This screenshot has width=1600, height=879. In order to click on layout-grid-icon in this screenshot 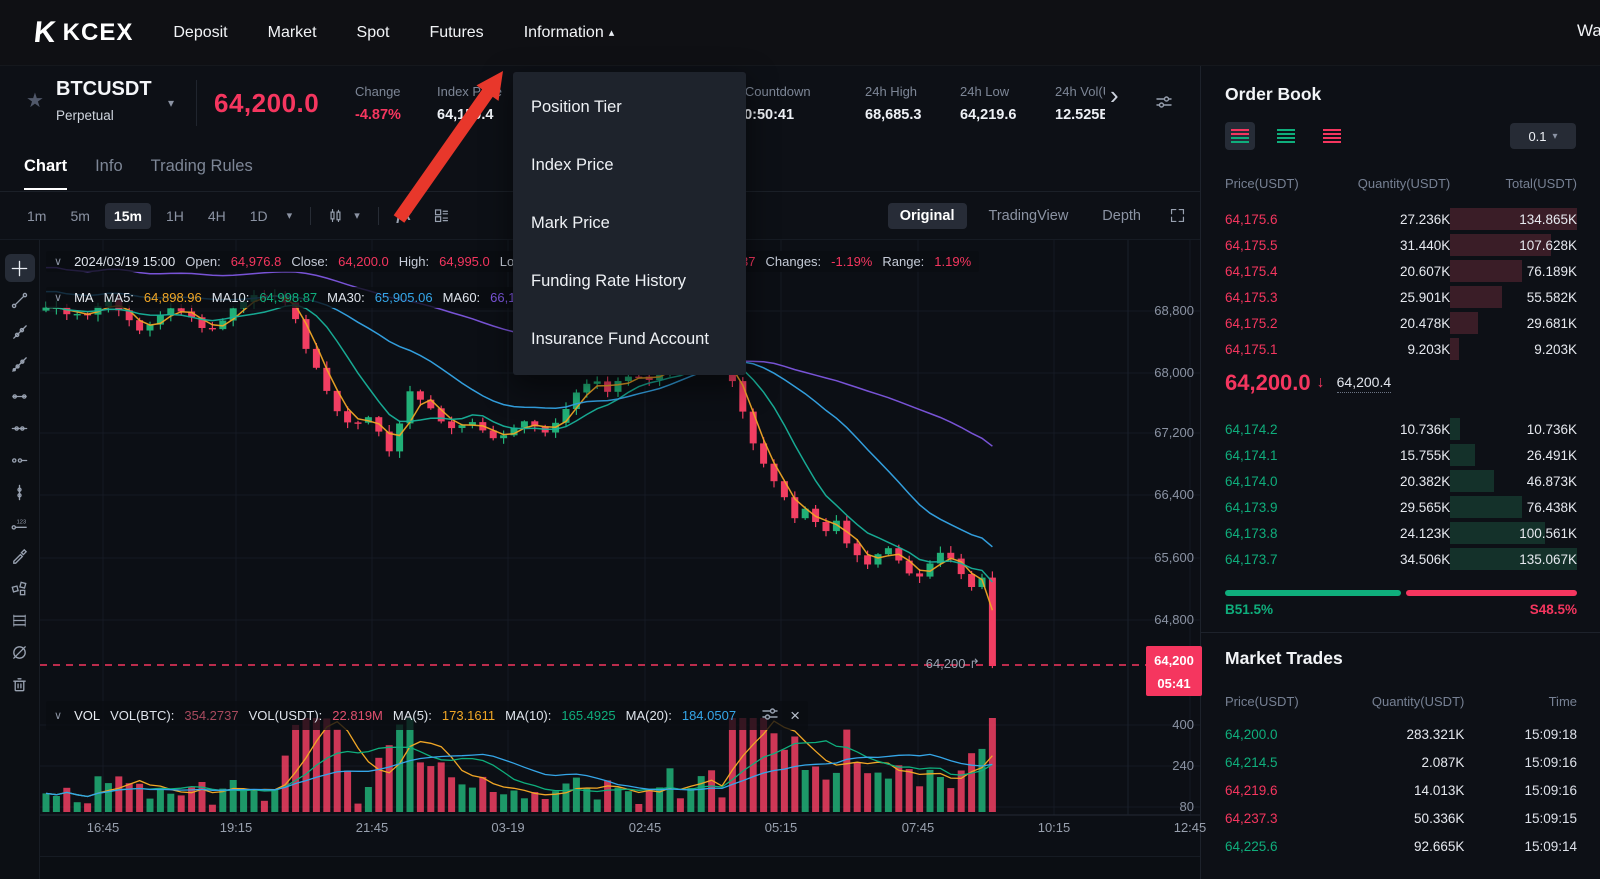, I will do `click(441, 215)`.